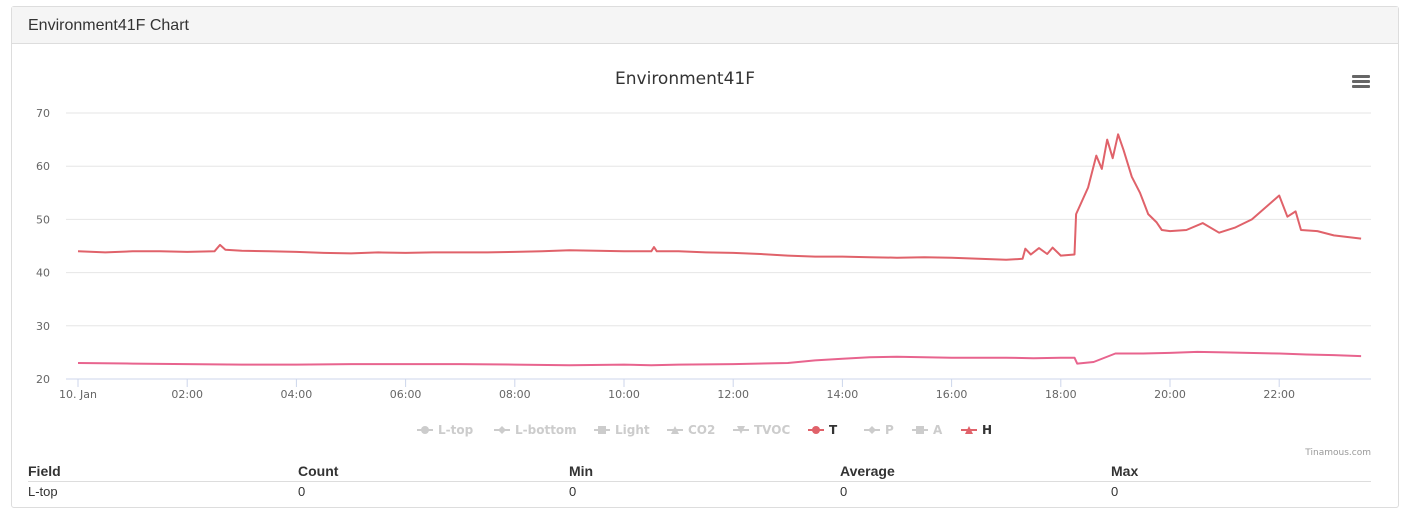 The width and height of the screenshot is (1411, 508). Describe the element at coordinates (719, 358) in the screenshot. I see `series-line-t` at that location.